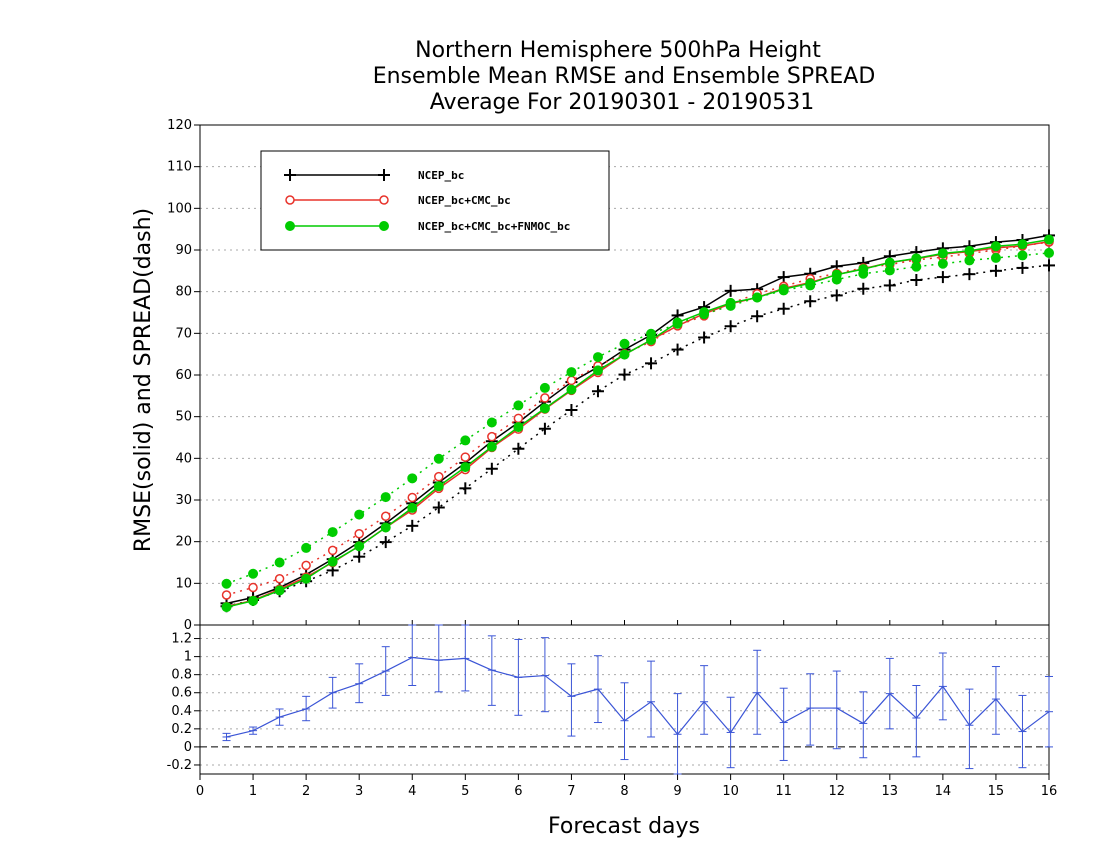  What do you see at coordinates (730, 791) in the screenshot?
I see `x-tick-label: 10` at bounding box center [730, 791].